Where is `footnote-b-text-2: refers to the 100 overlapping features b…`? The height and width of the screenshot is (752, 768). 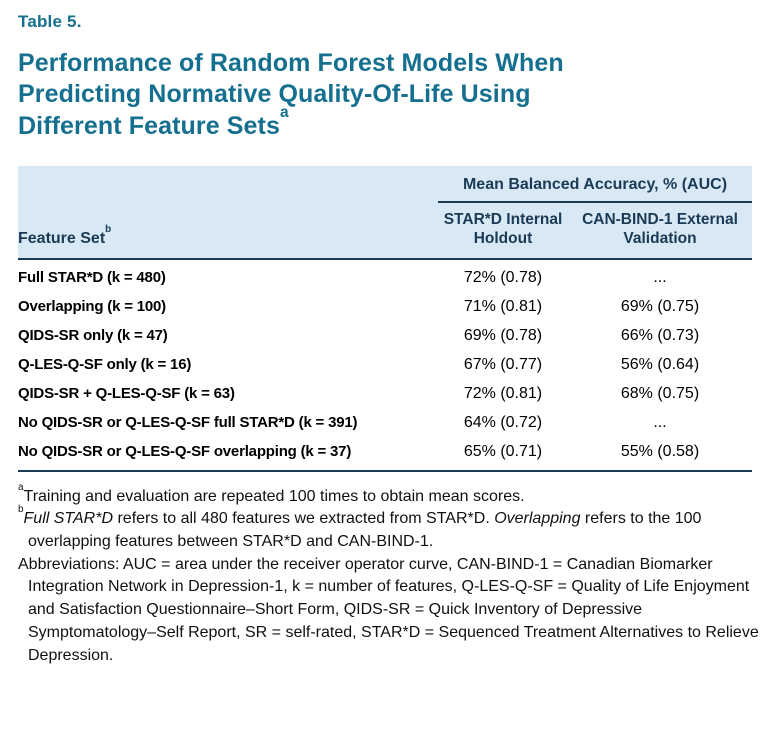
footnote-b-text-2: refers to the 100 overlapping features b… is located at coordinates (365, 530).